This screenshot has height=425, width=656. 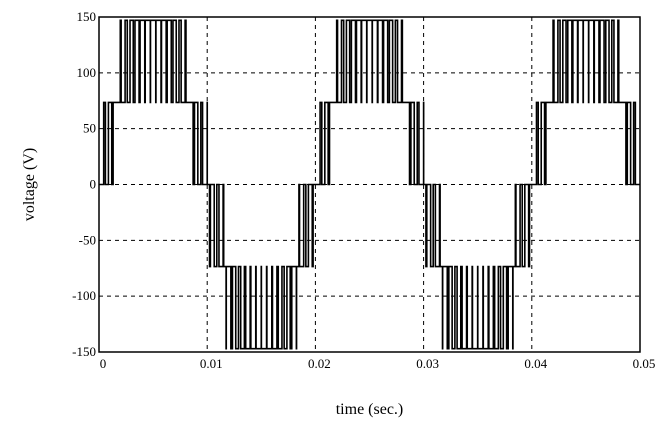 I want to click on x-tick-label: 0.05, so click(x=644, y=363).